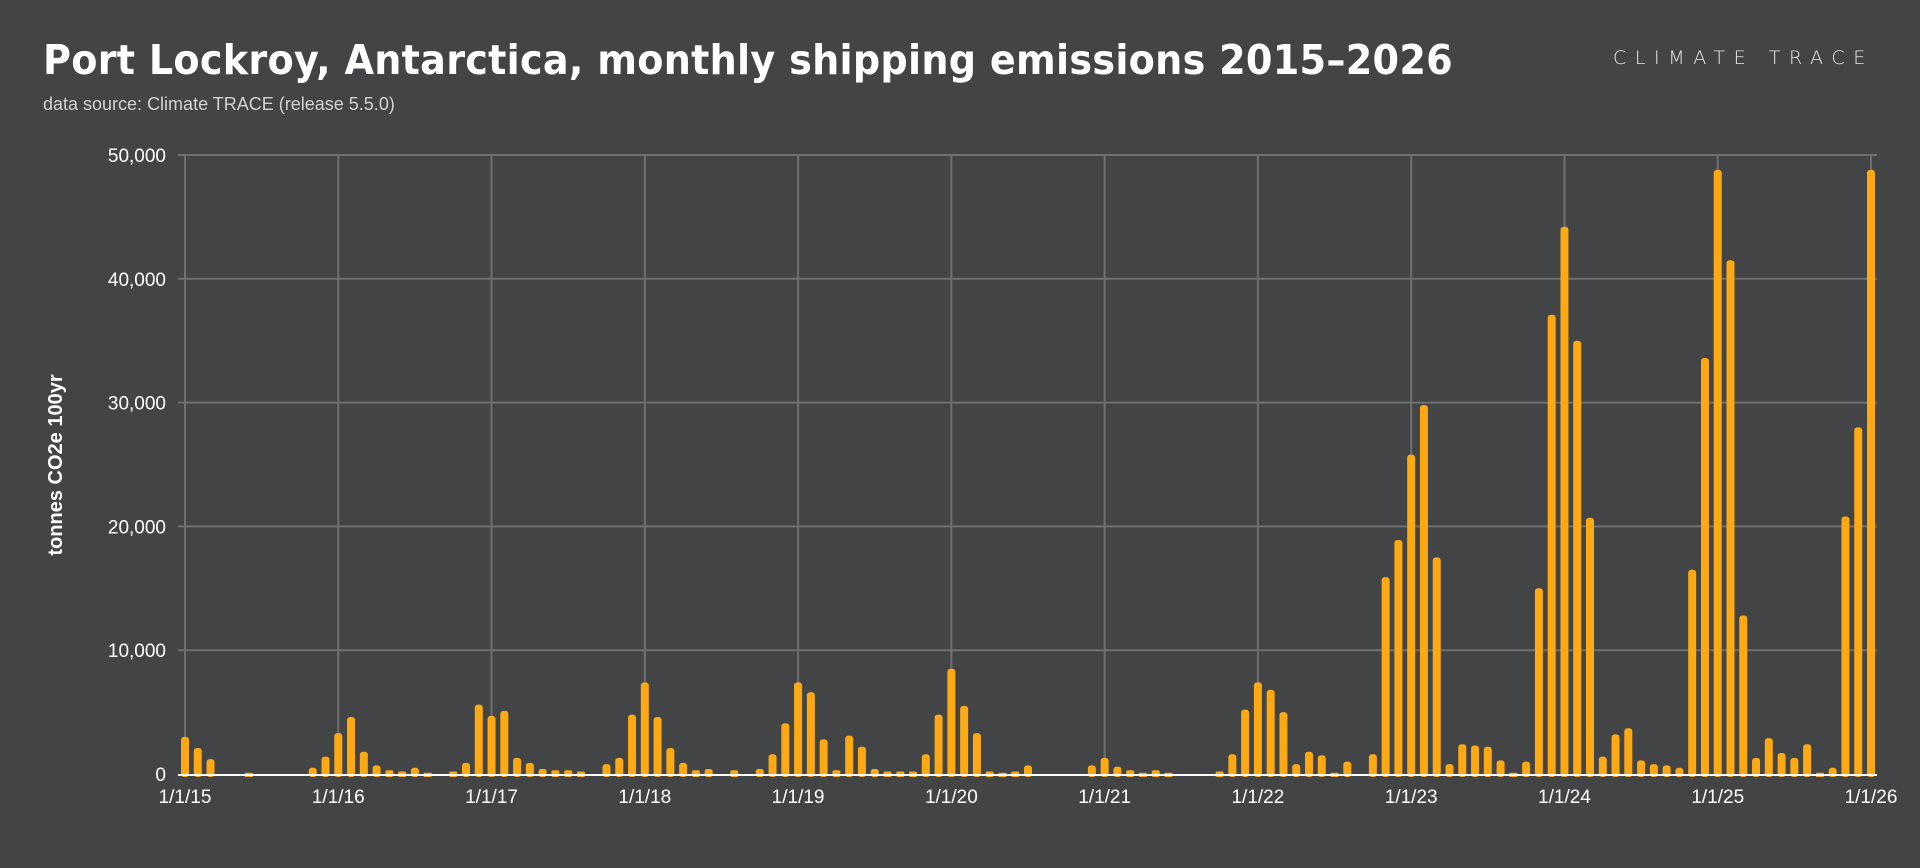 The height and width of the screenshot is (868, 1920). I want to click on x-tick-label: 1/1/22, so click(1257, 797).